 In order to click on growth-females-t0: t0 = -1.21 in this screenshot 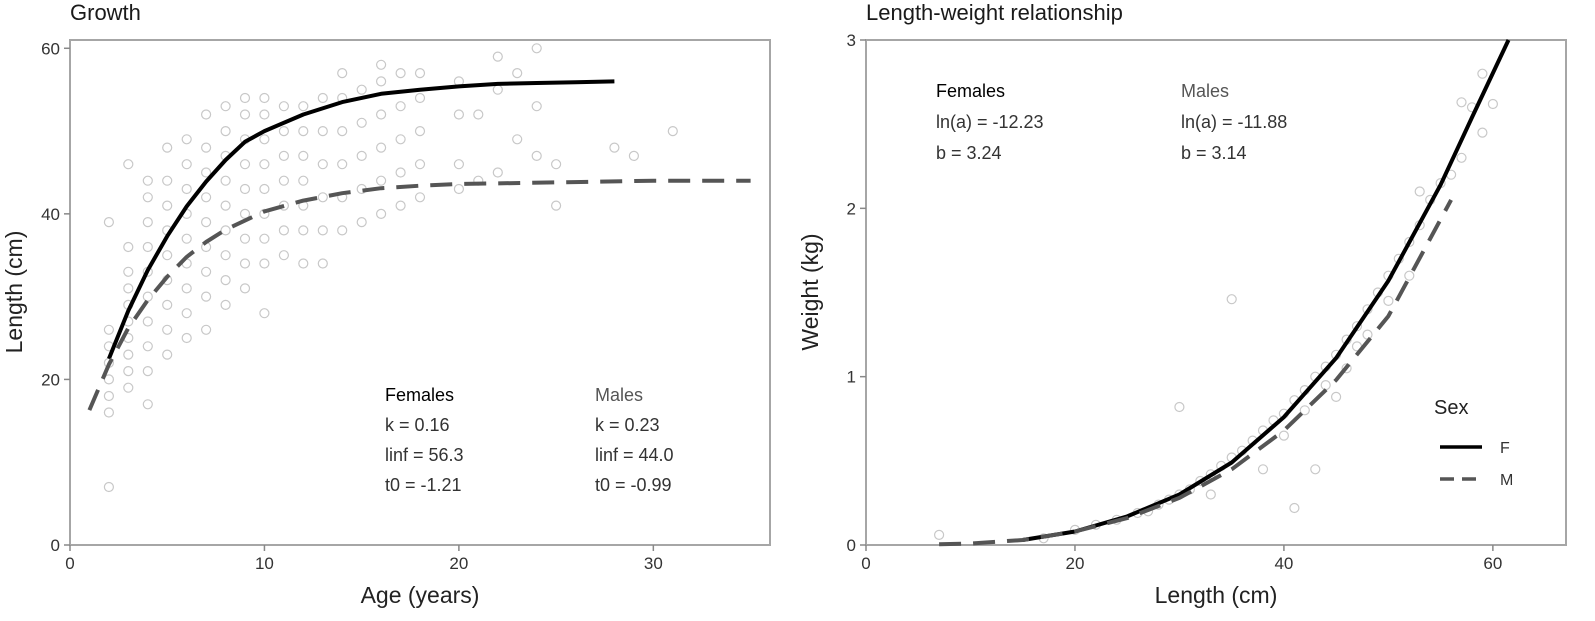, I will do `click(423, 485)`.